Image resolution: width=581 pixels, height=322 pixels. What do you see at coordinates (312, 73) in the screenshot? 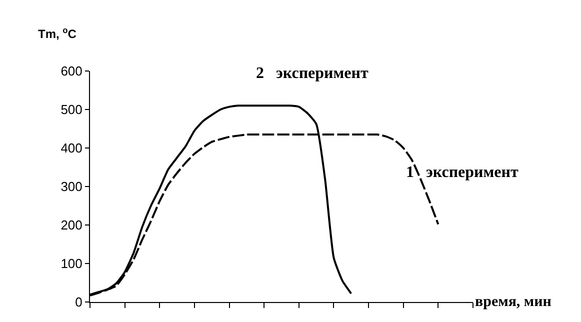
I see `series-label: 2 эксперимент` at bounding box center [312, 73].